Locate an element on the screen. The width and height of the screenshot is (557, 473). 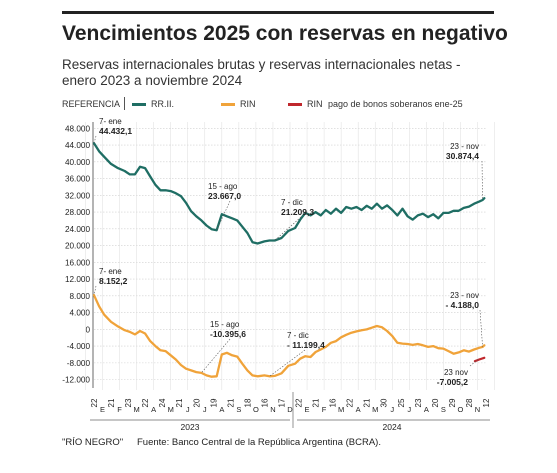
y-tick-label-8: 16.000 is located at coordinates (77, 262).